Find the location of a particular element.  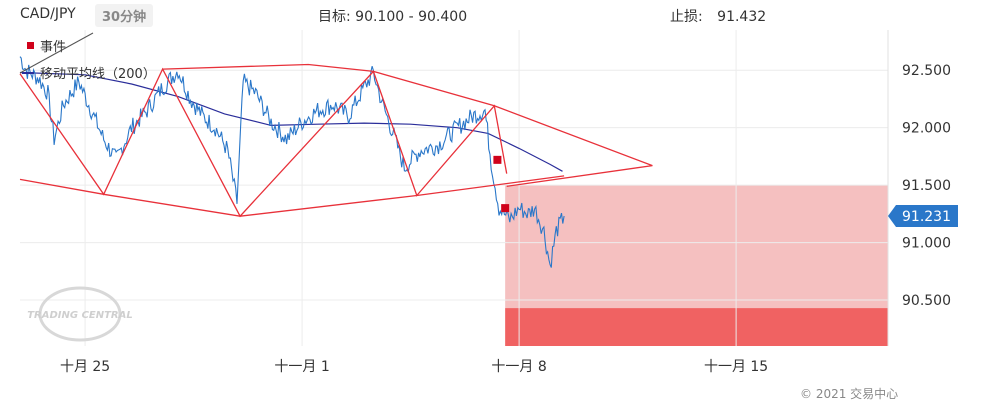

y-axis: 92.500 92.000 91.500 91.000 90.500 is located at coordinates (926, 186).